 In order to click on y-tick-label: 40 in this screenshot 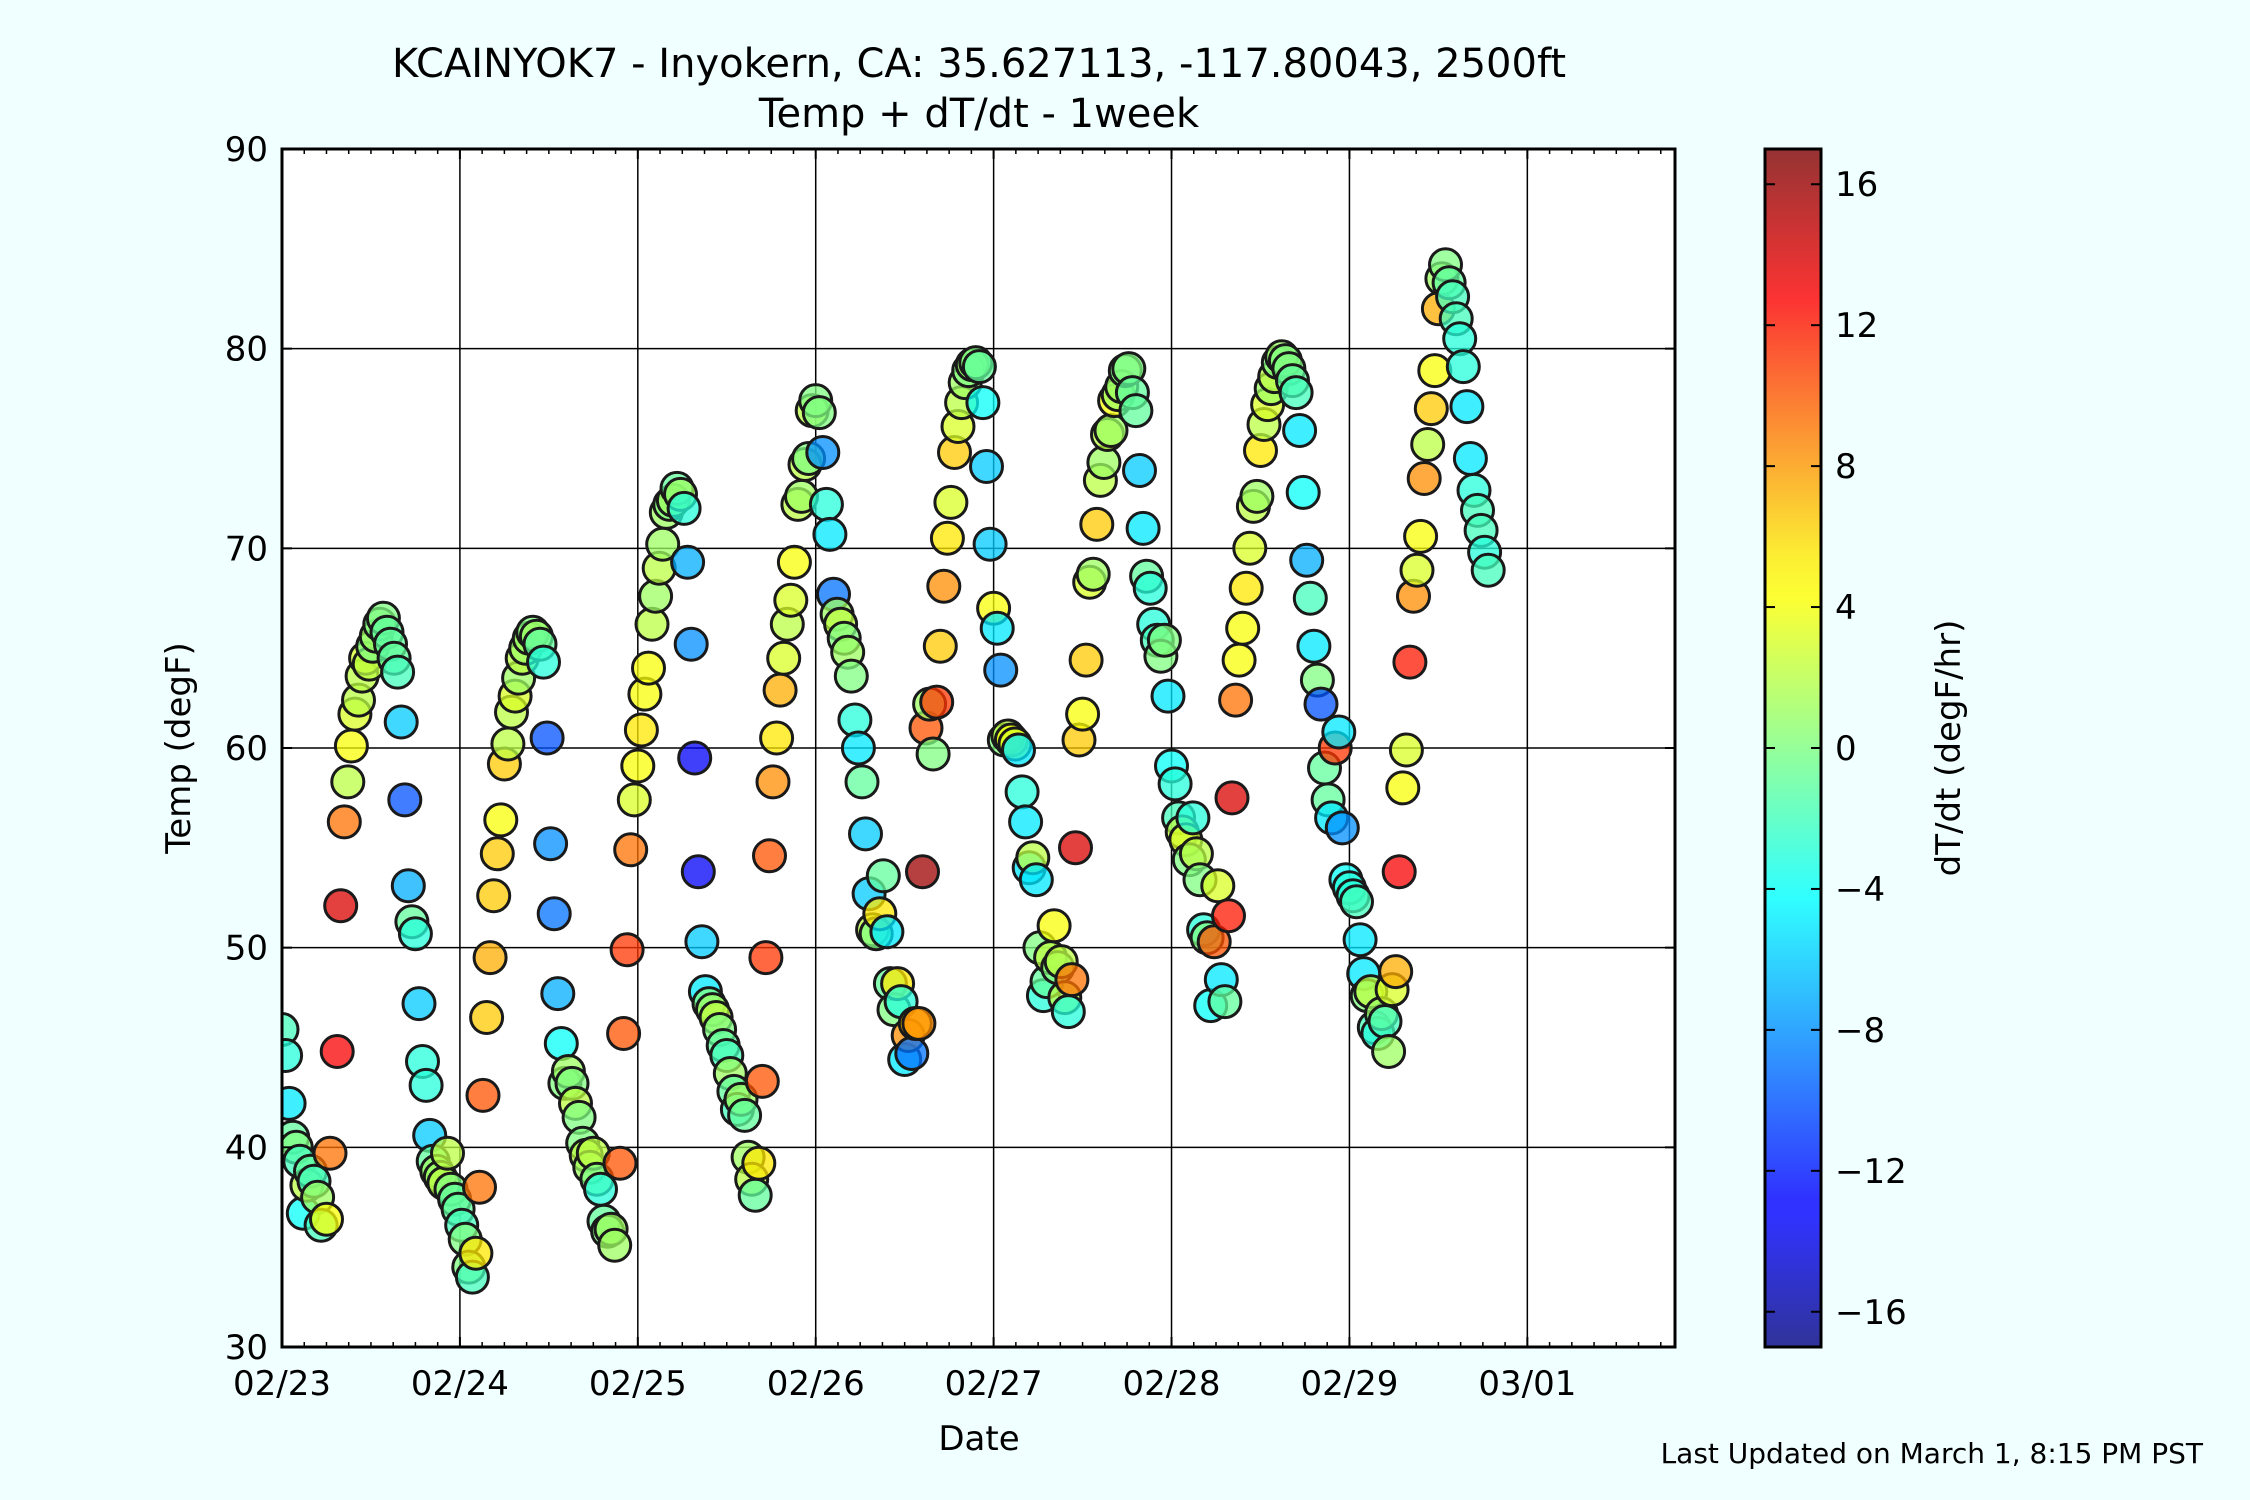, I will do `click(246, 1148)`.